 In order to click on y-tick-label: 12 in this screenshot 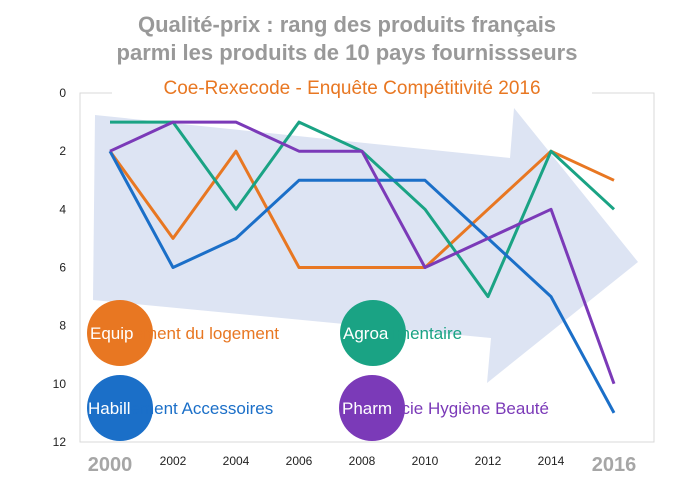, I will do `click(60, 442)`.